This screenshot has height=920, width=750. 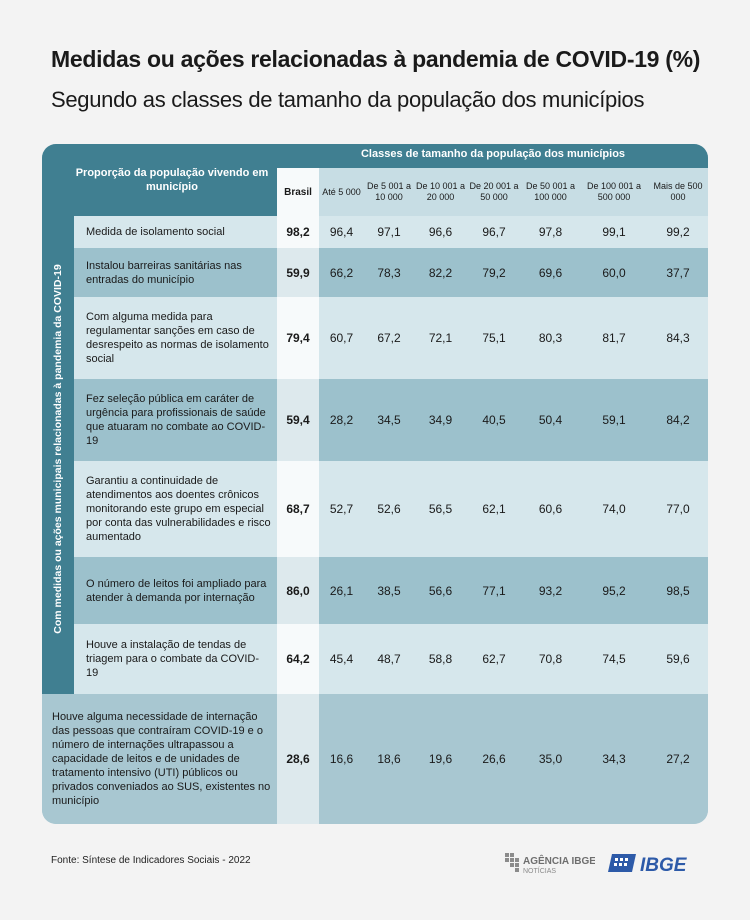 I want to click on column-header: De 100 001 a 500 000, so click(x=614, y=192).